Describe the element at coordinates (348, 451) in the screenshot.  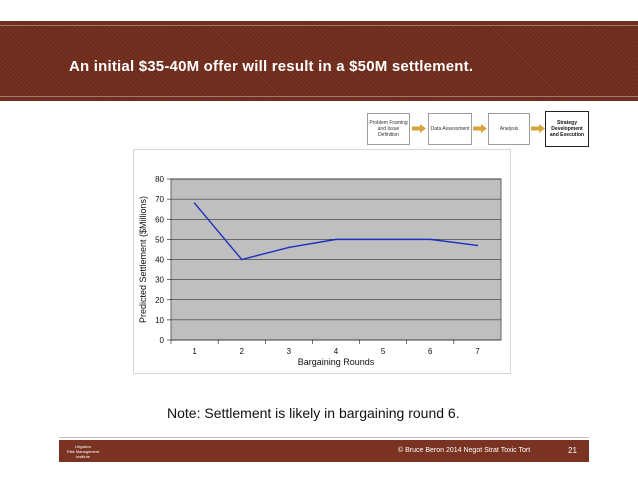
I see `footer-band` at that location.